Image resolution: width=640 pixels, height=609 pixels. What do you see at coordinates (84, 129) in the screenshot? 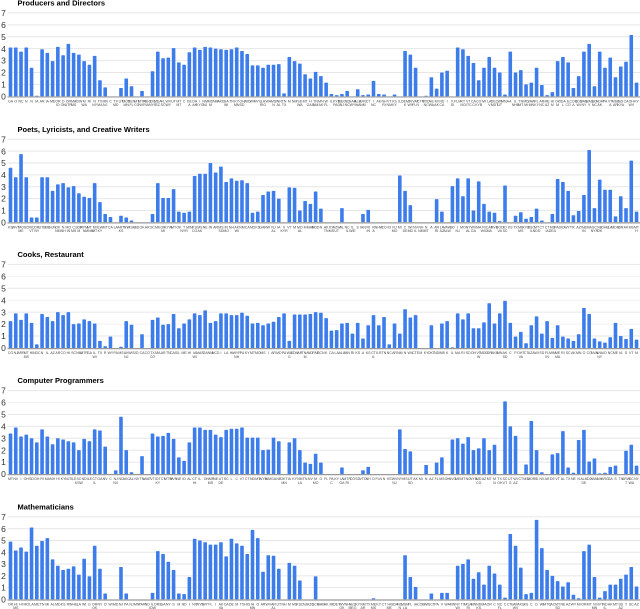
I see `svg-text:Poets, Lyricists, and Creative: Poets, Lyricists, and Creative Writers` at bounding box center [84, 129].